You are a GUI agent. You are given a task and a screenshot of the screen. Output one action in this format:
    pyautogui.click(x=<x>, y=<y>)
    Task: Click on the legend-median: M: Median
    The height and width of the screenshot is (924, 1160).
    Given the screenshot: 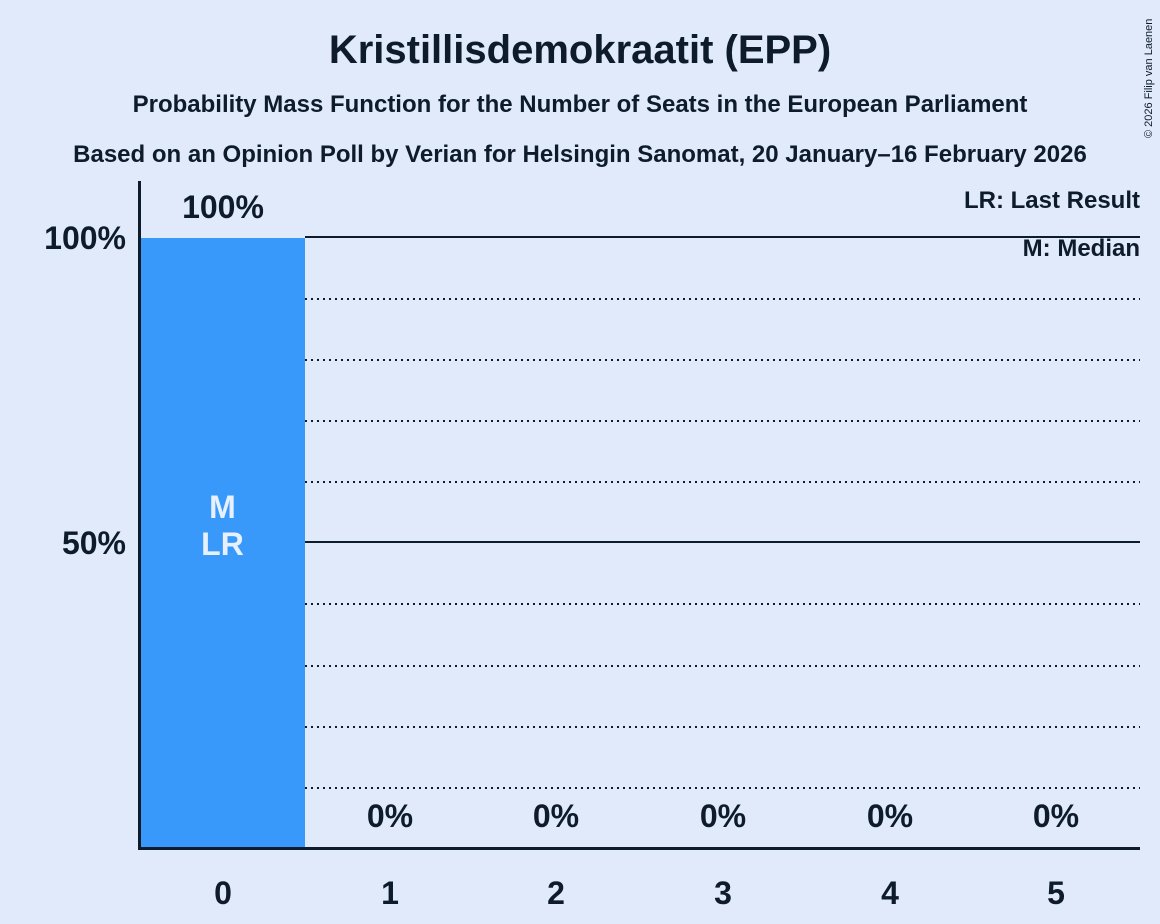 What is the action you would take?
    pyautogui.click(x=1081, y=248)
    